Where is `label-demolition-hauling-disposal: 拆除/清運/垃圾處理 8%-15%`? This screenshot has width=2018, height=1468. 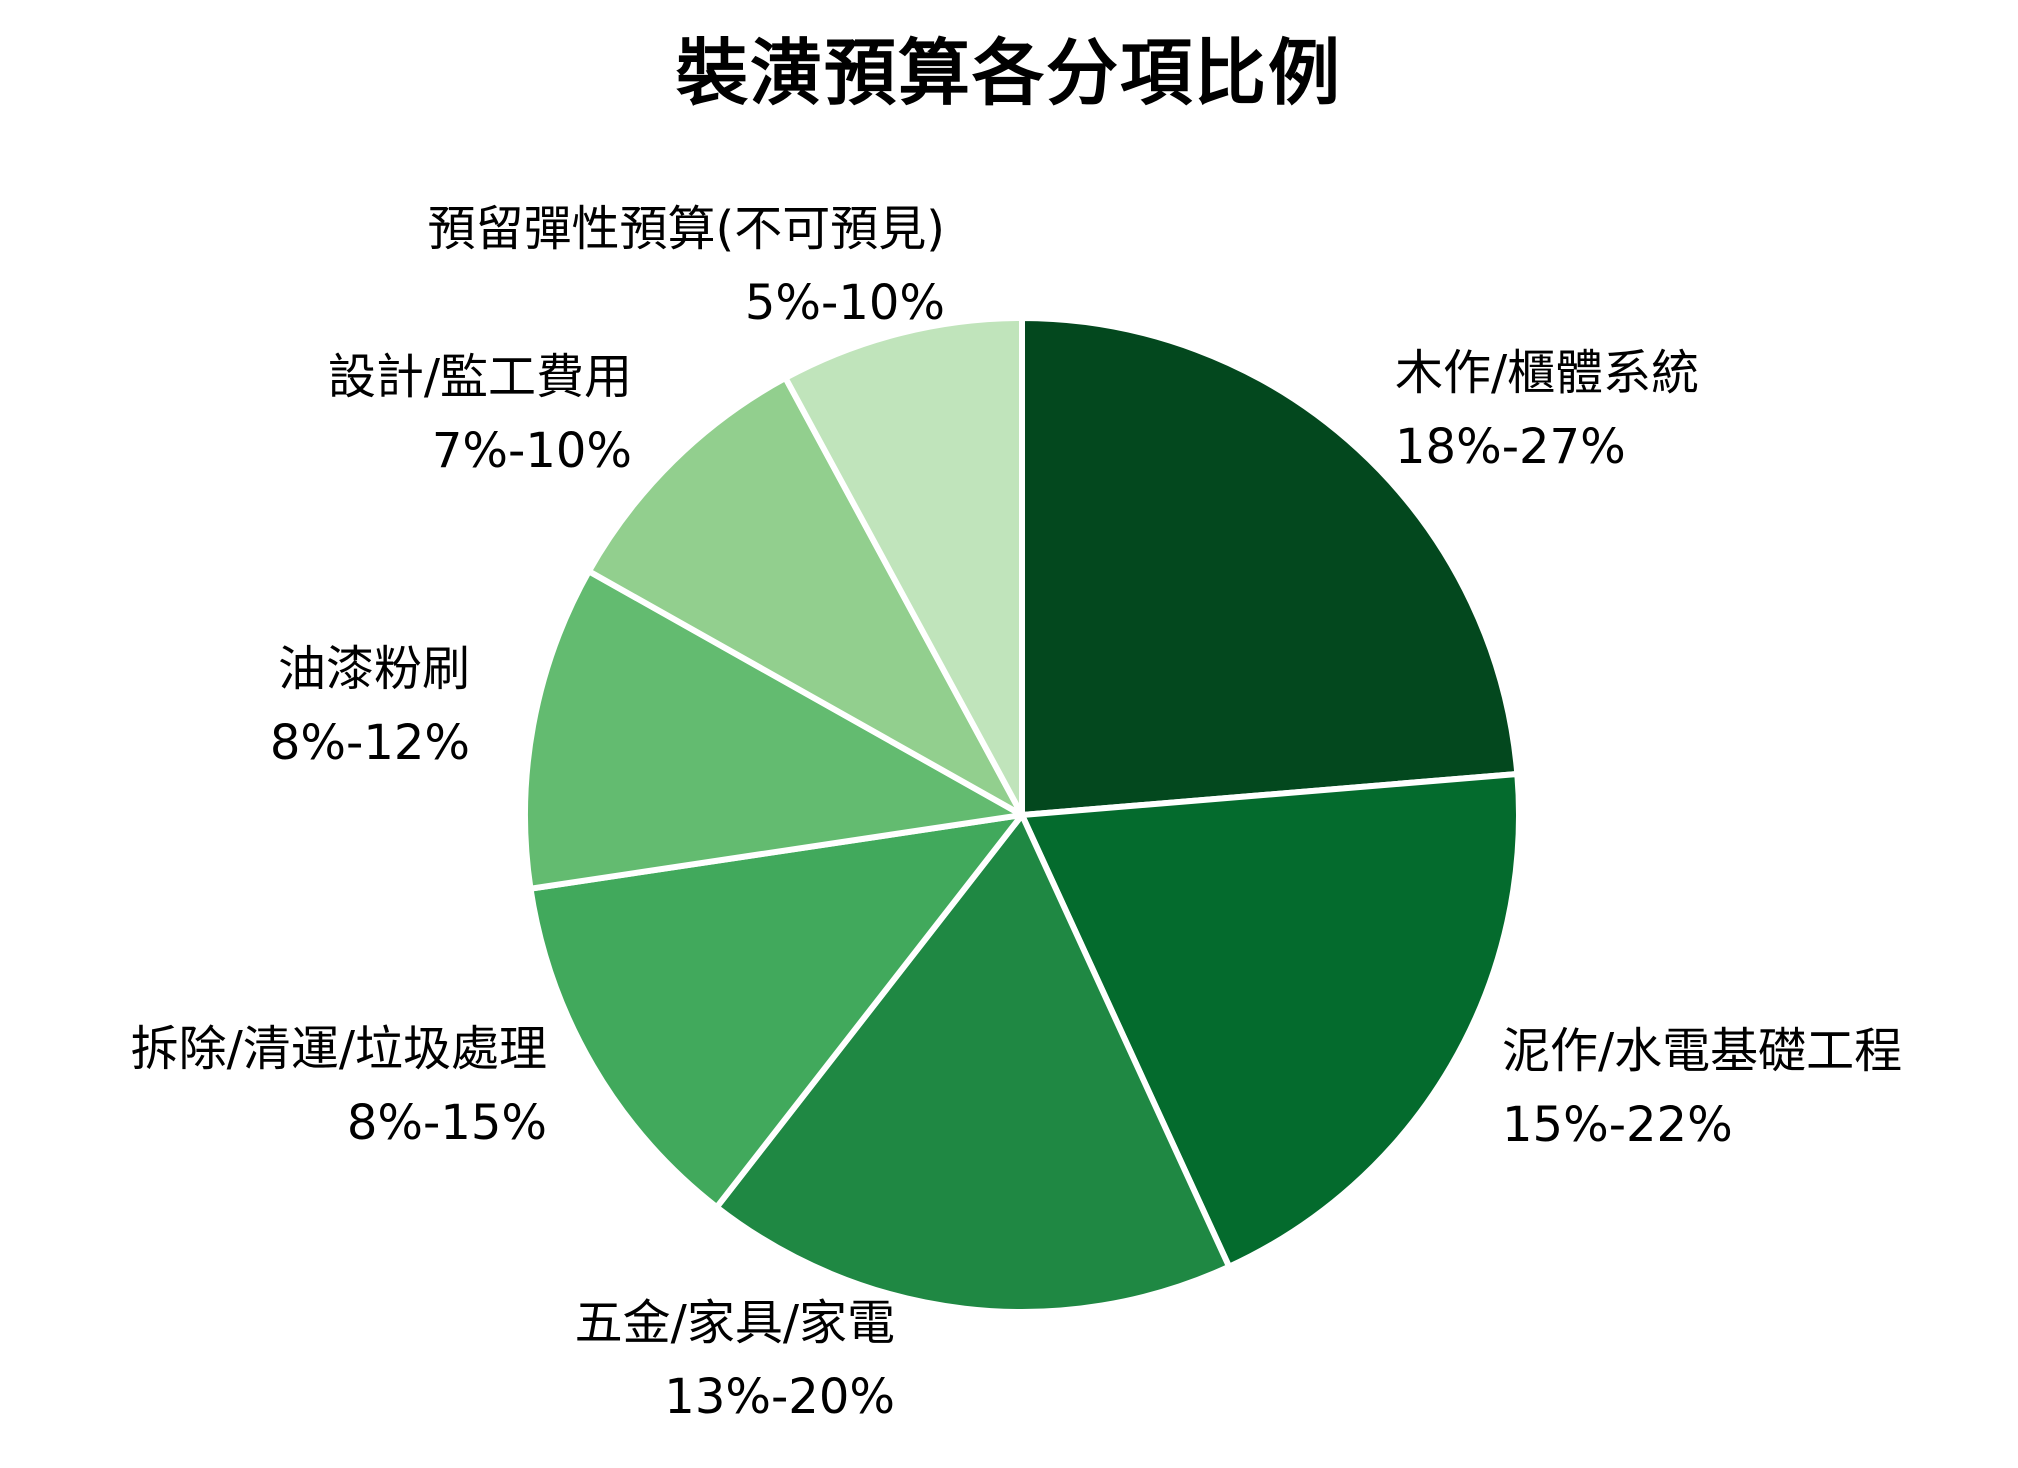 label-demolition-hauling-disposal: 拆除/清運/垃圾處理 8%-15% is located at coordinates (339, 1086).